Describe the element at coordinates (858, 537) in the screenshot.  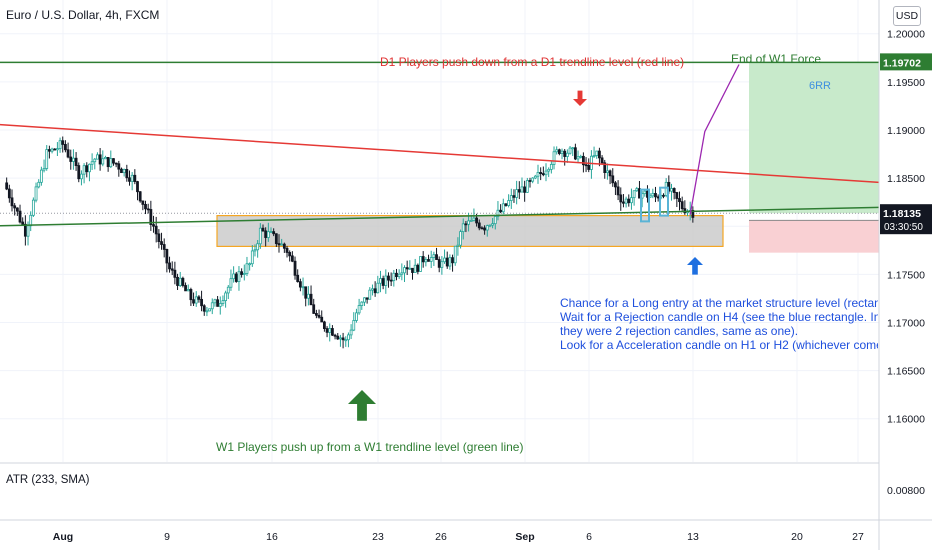
I see `x-tick-label: 27` at that location.